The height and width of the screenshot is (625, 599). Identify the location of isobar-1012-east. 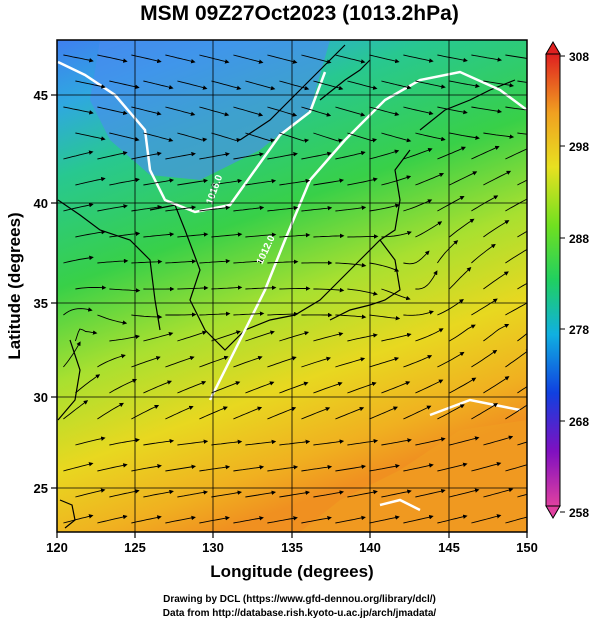
(475, 407).